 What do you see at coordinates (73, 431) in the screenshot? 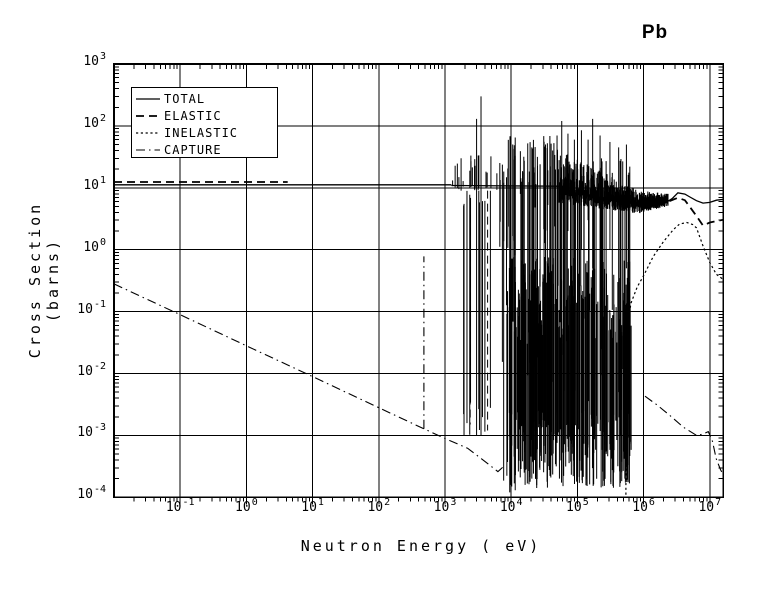
I see `y-tick-label: 10-3` at bounding box center [73, 431].